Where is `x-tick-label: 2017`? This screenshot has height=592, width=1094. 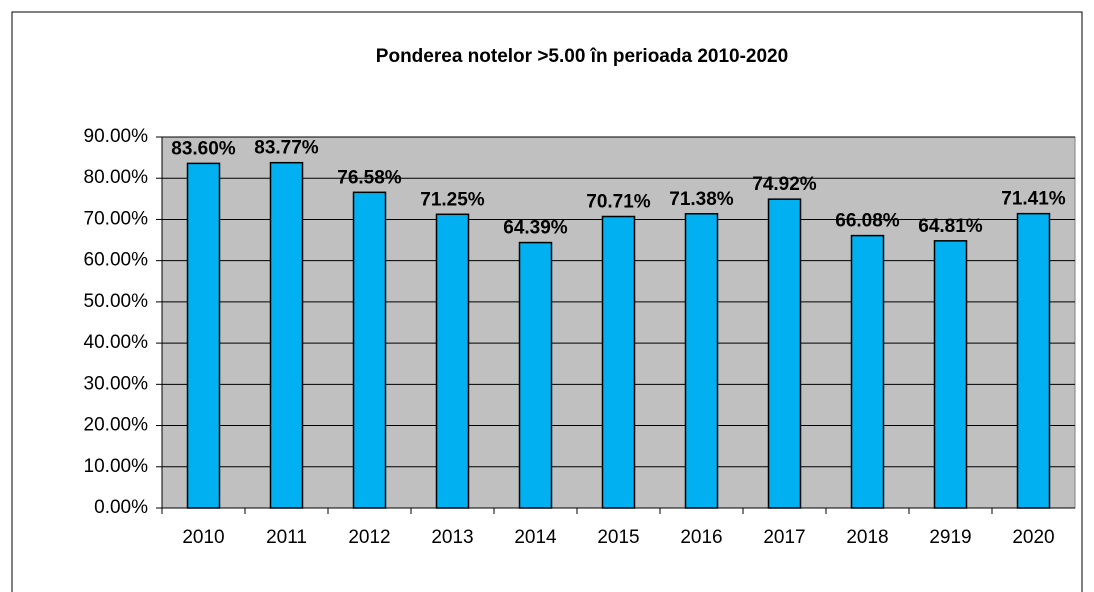
x-tick-label: 2017 is located at coordinates (784, 537).